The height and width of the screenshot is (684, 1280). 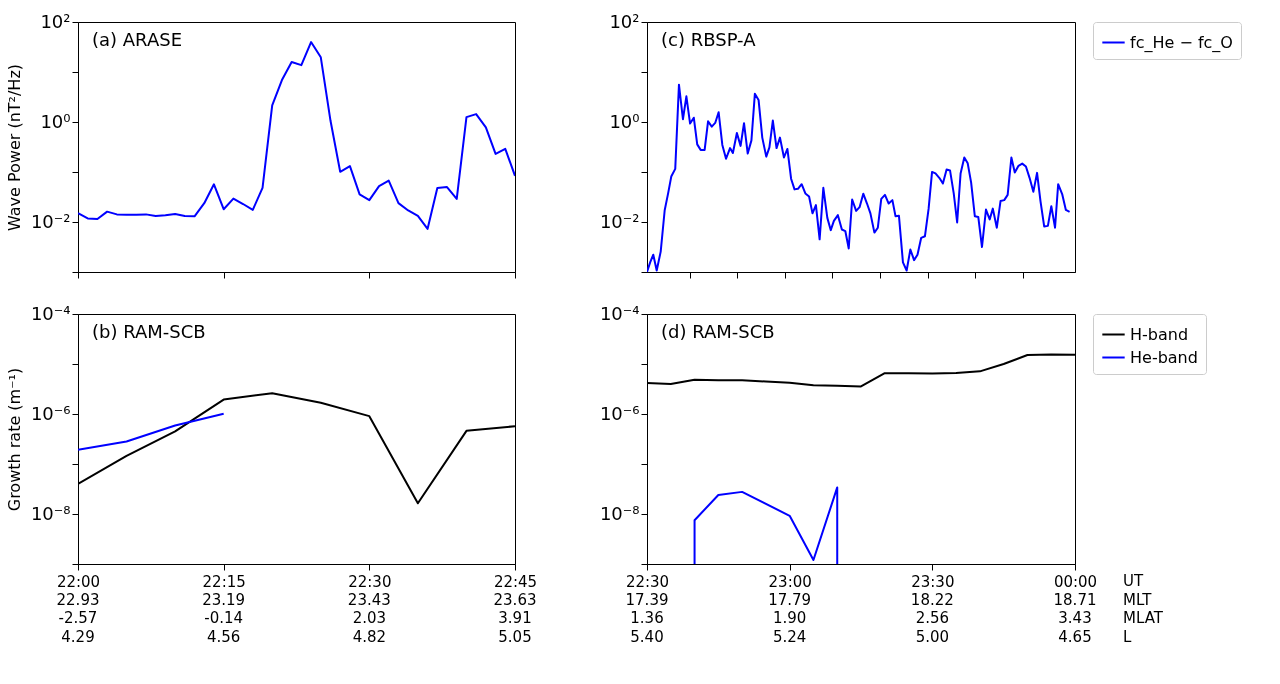 I want to click on chart-title: (d) RAM-SCB, so click(x=718, y=331).